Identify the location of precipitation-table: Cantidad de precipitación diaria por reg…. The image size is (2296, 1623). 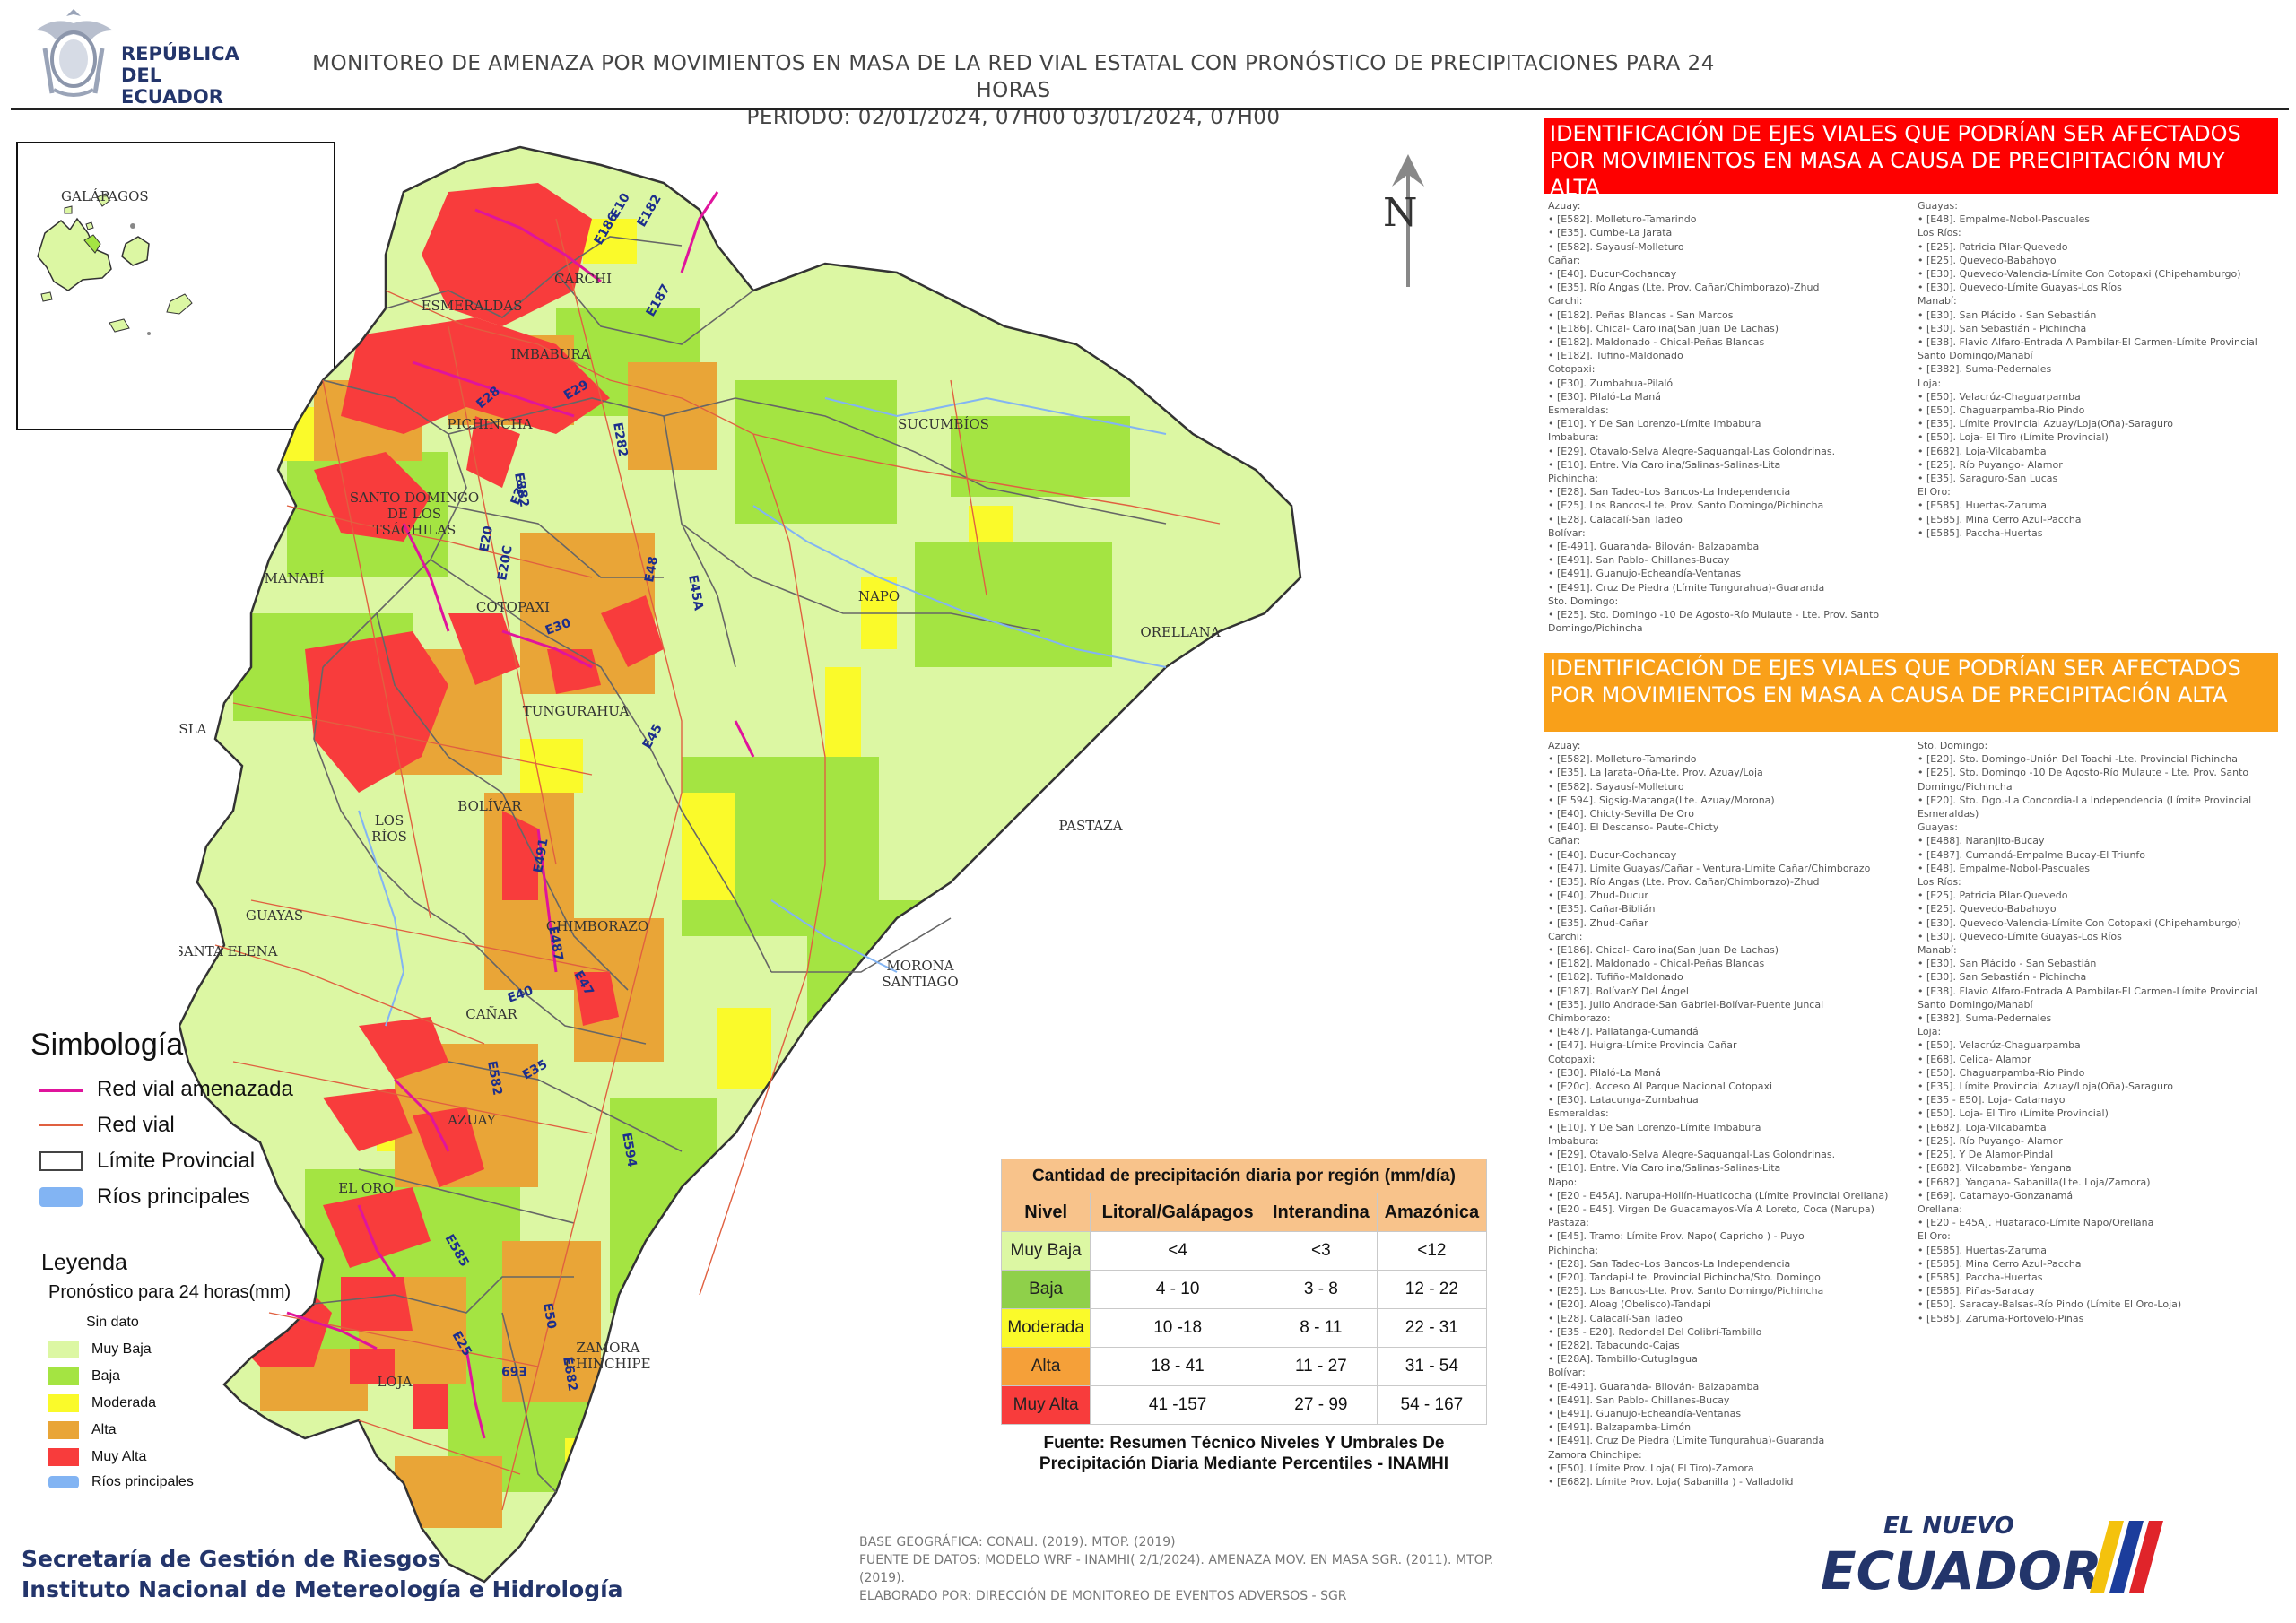
(1244, 1292).